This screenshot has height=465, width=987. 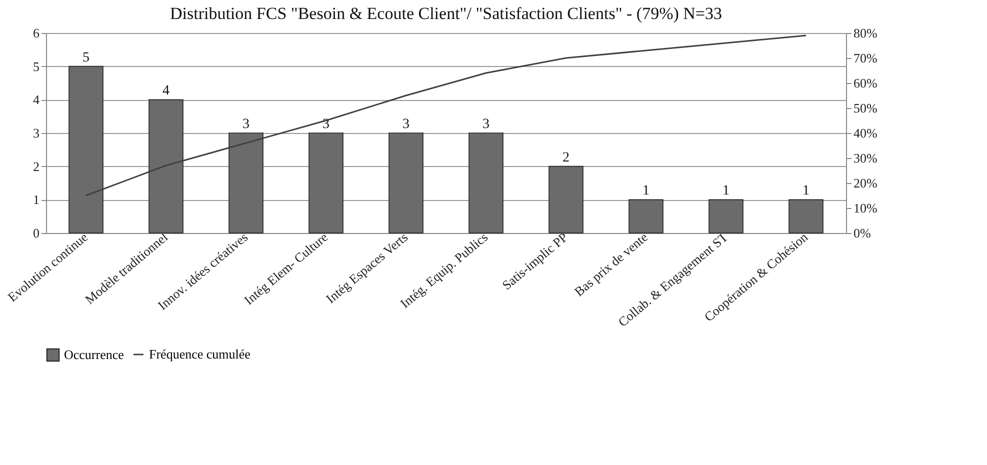 What do you see at coordinates (866, 58) in the screenshot?
I see `y2-tick-label: 70%` at bounding box center [866, 58].